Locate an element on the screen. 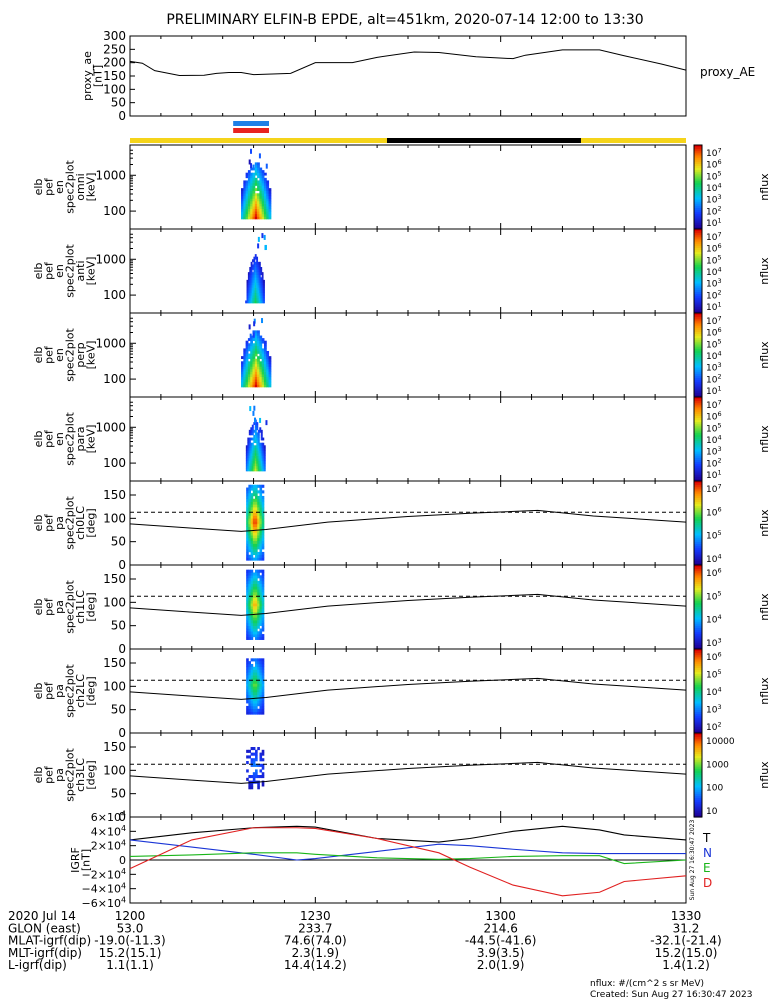 The image size is (775, 1004). proxy-ae-axes is located at coordinates (408, 76).